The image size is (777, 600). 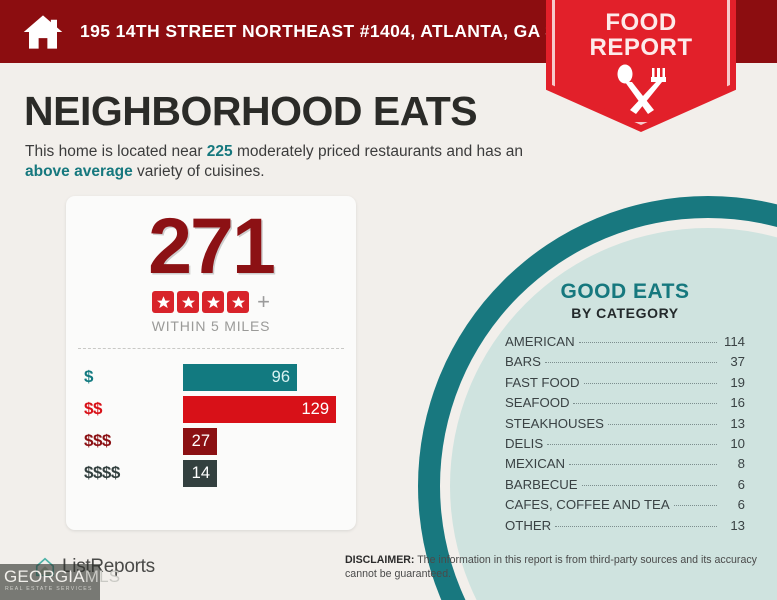 I want to click on good-eats-row: OTHER 13, so click(x=625, y=528).